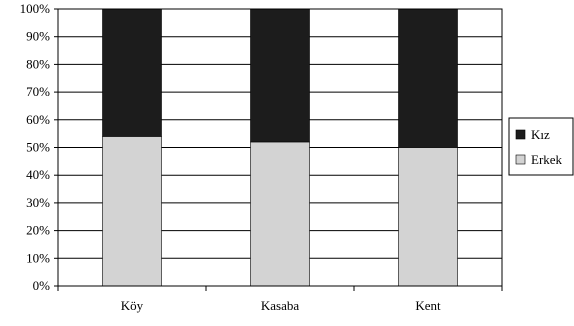 The width and height of the screenshot is (574, 326). What do you see at coordinates (547, 159) in the screenshot?
I see `legend-label-erkek: Erkek` at bounding box center [547, 159].